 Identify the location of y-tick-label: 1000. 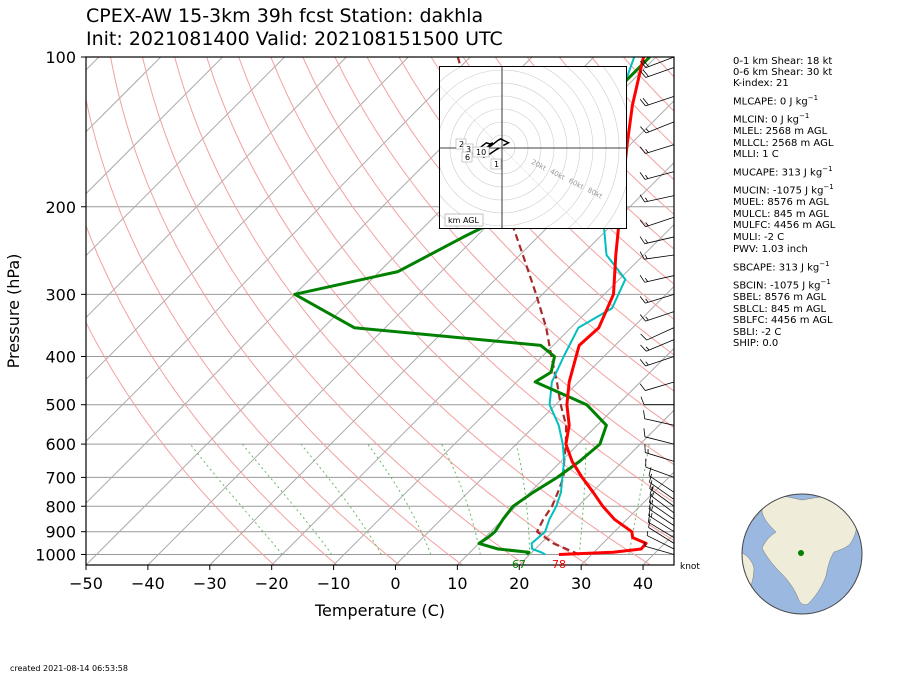
(55, 554).